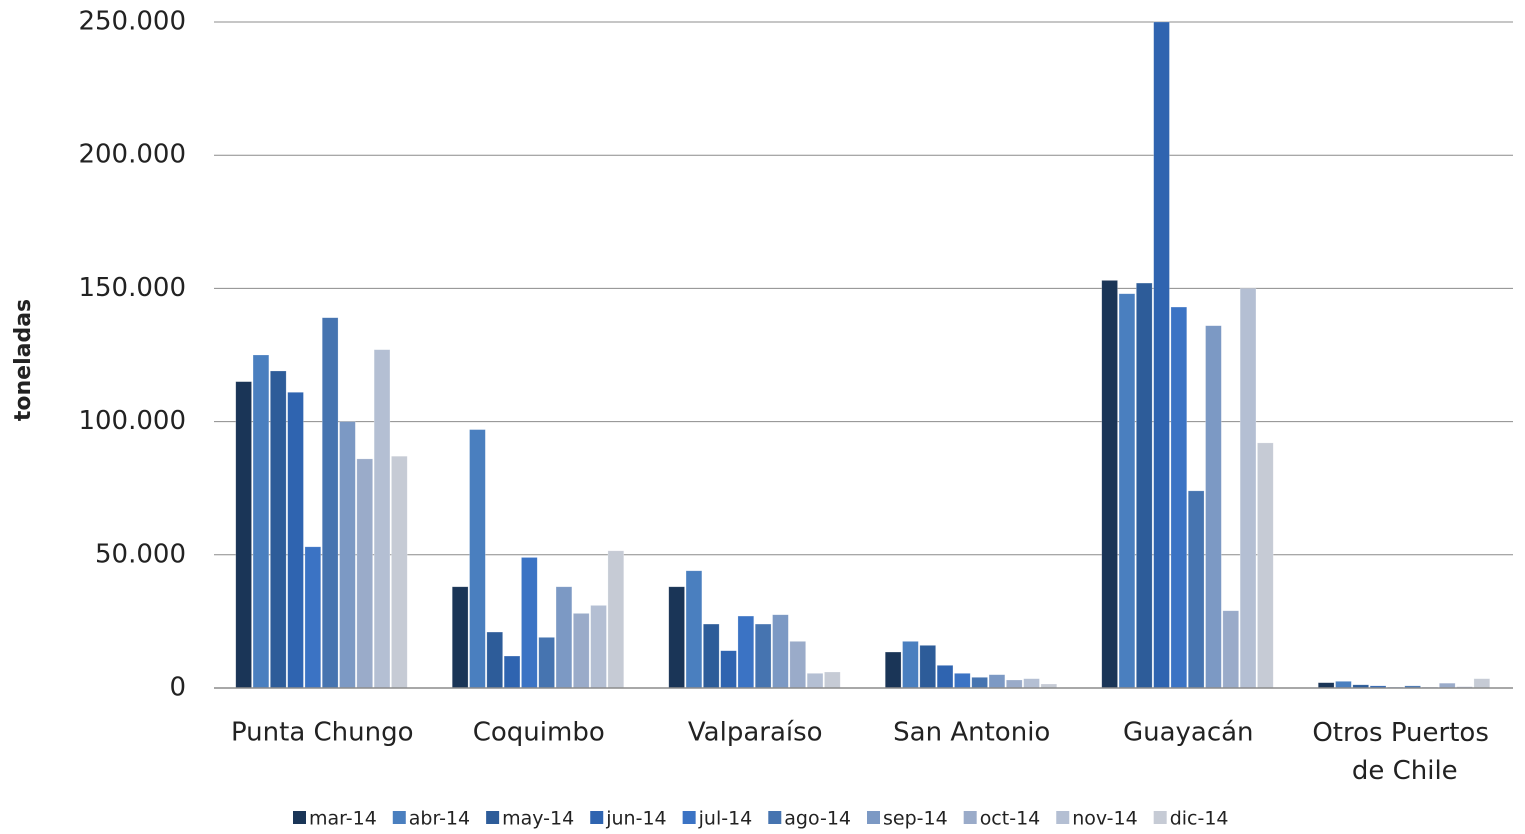 The height and width of the screenshot is (834, 1525). What do you see at coordinates (1199, 819) in the screenshot?
I see `legend-label: dic-14` at bounding box center [1199, 819].